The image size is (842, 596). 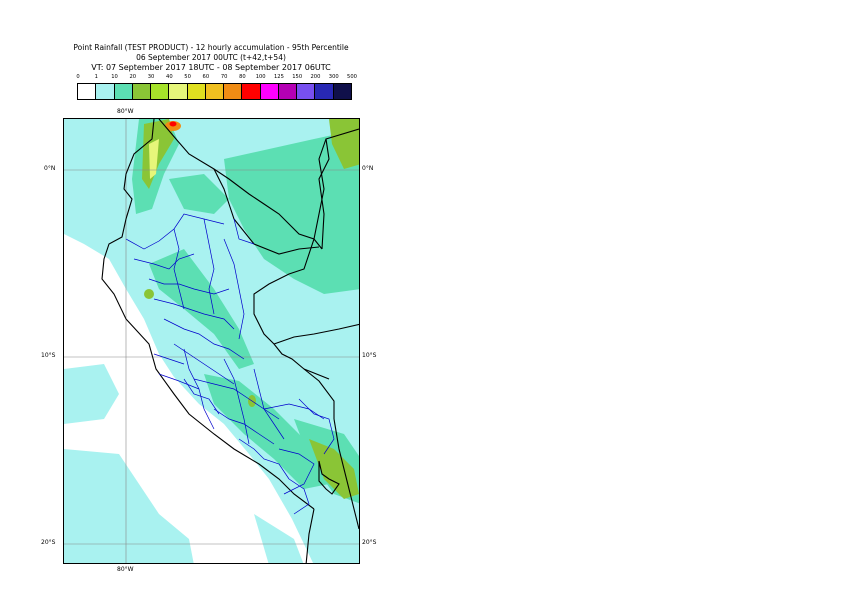 I want to click on lon-label-bottom: 80°W, so click(x=125, y=569).